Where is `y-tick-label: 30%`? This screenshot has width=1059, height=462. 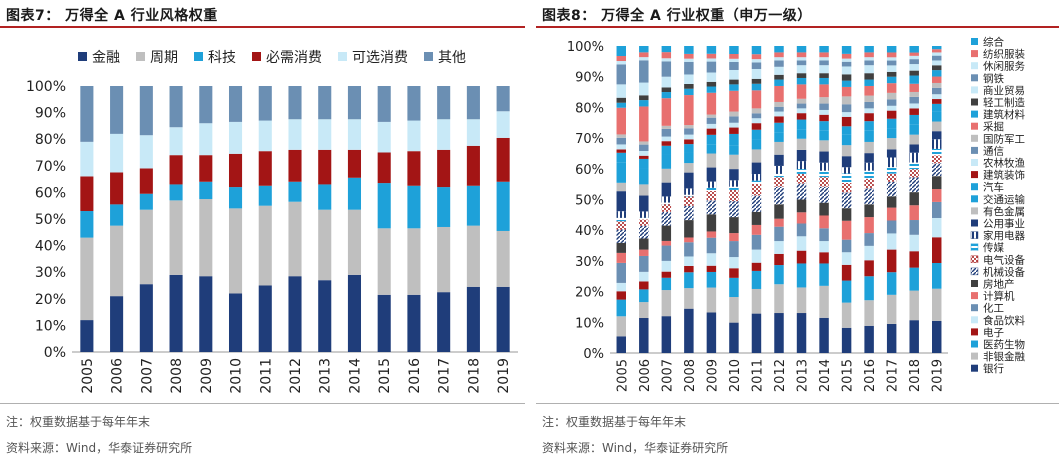
y-tick-label: 30% is located at coordinates (589, 262).